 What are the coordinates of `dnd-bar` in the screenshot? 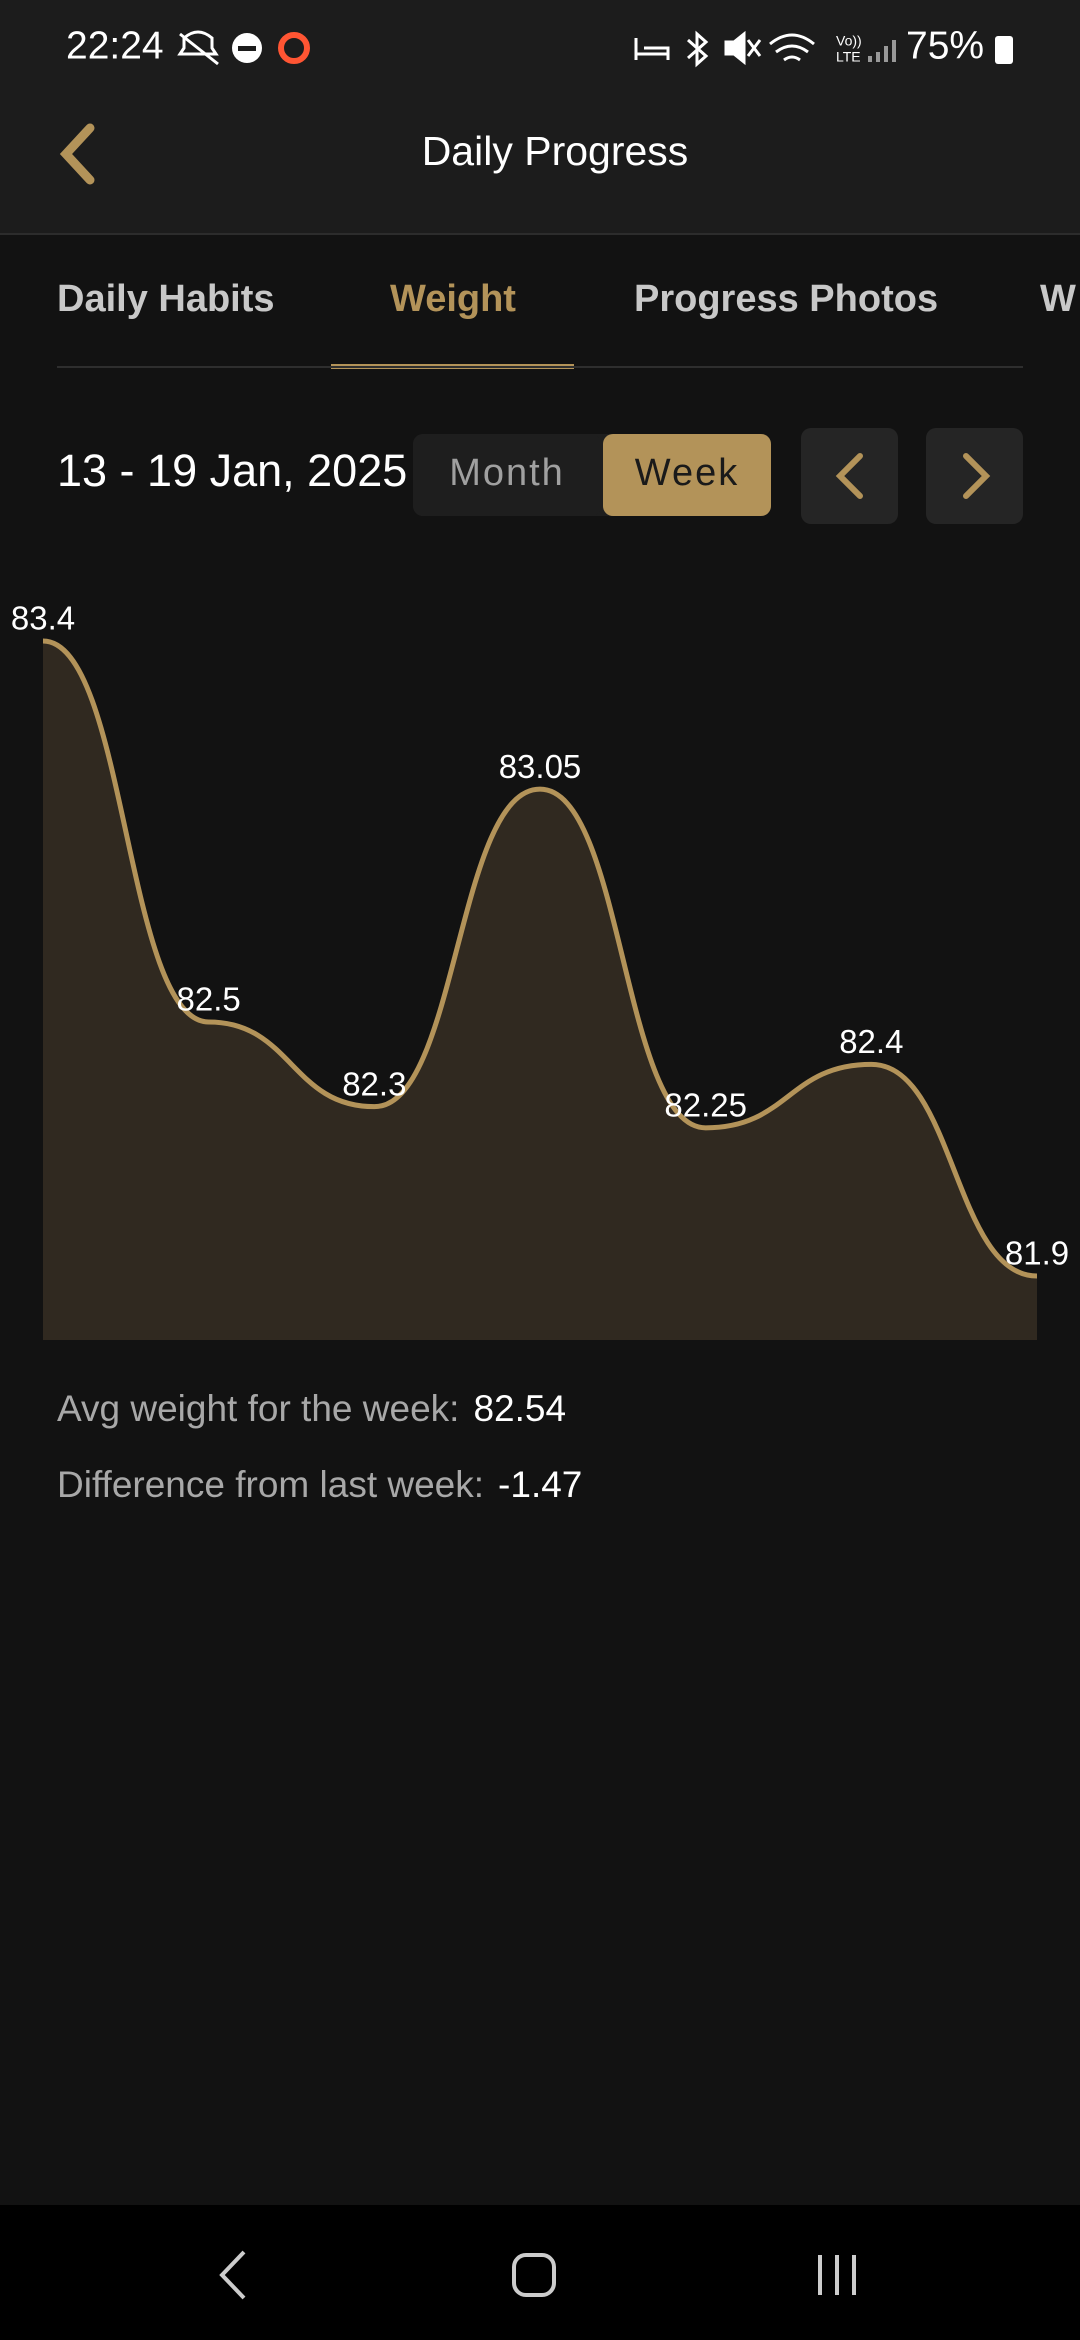 It's located at (247, 48).